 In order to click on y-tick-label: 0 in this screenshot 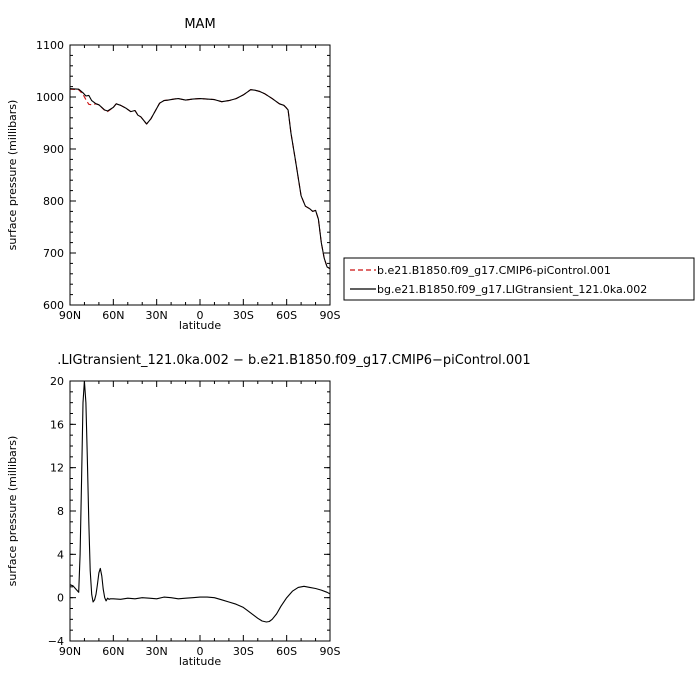, I will do `click(60, 598)`.